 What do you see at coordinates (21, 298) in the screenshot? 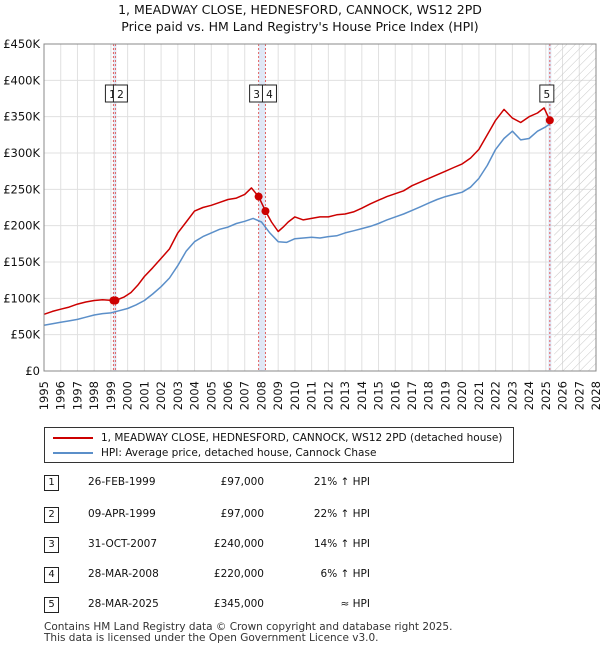
I see `y-tick-label: £100K` at bounding box center [21, 298].